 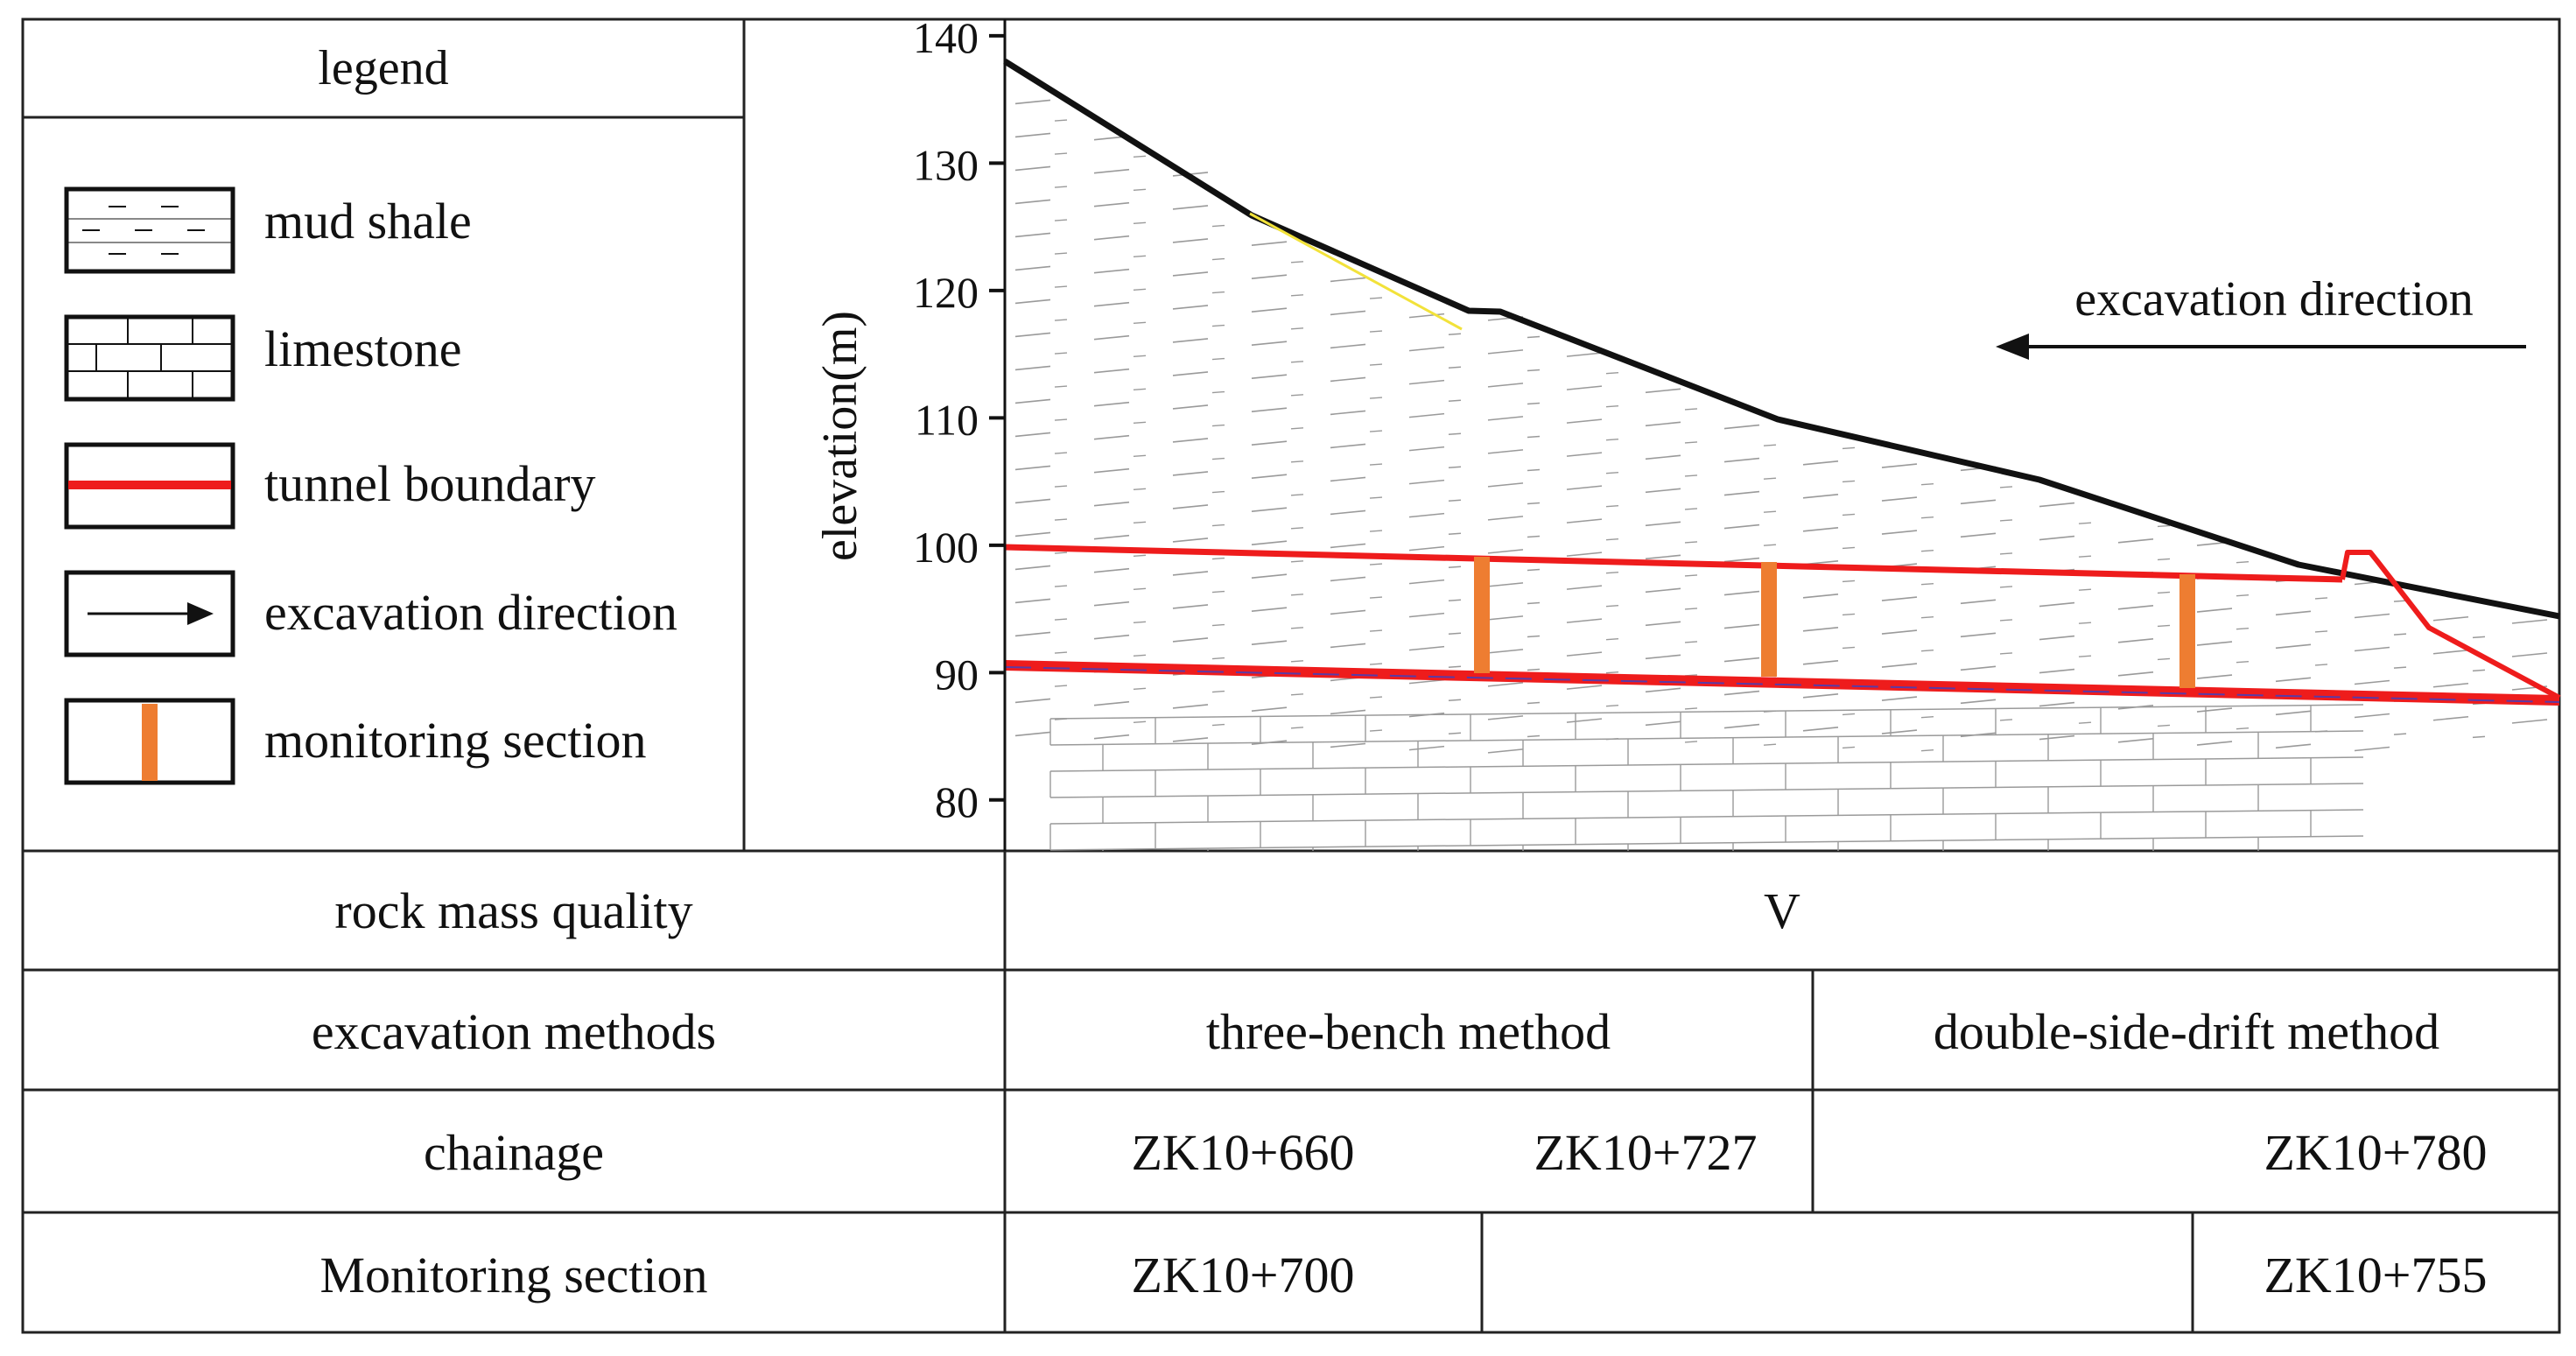 What do you see at coordinates (149, 613) in the screenshot?
I see `excavation-direction-swatch` at bounding box center [149, 613].